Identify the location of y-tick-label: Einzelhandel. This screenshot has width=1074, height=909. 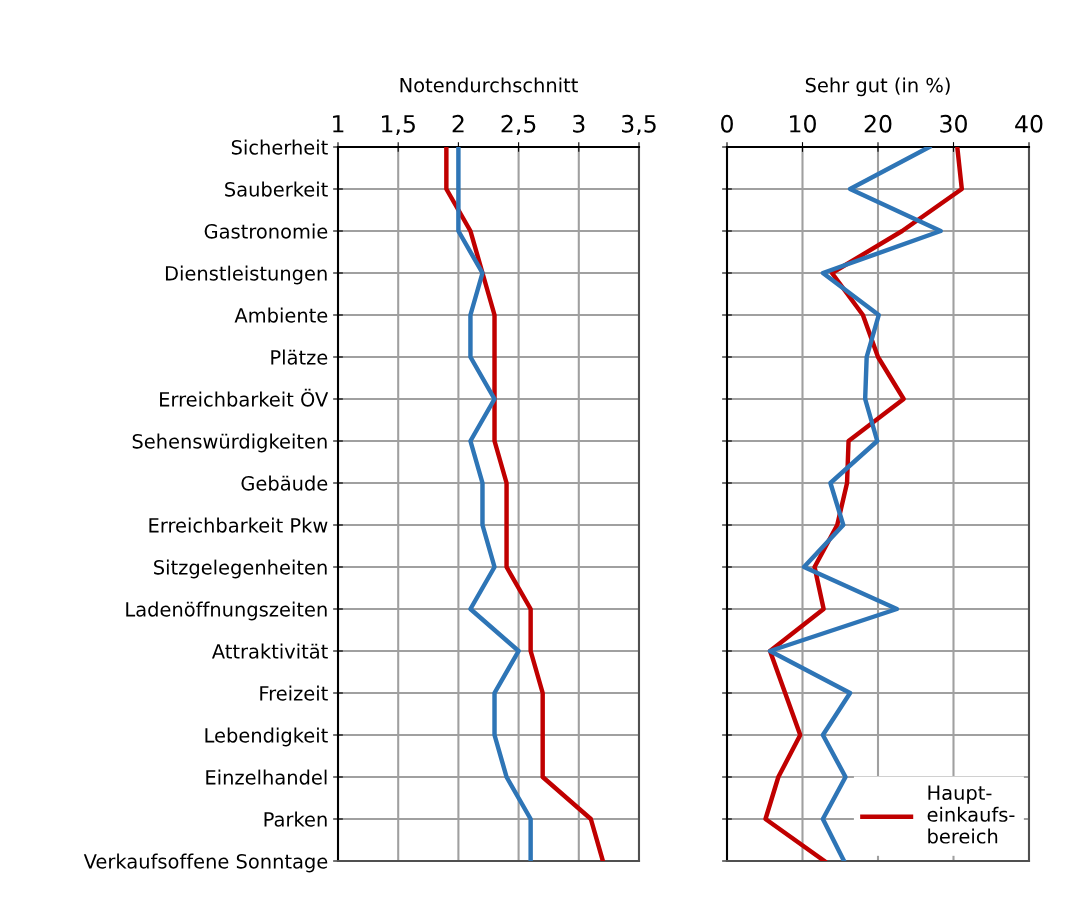
(266, 777).